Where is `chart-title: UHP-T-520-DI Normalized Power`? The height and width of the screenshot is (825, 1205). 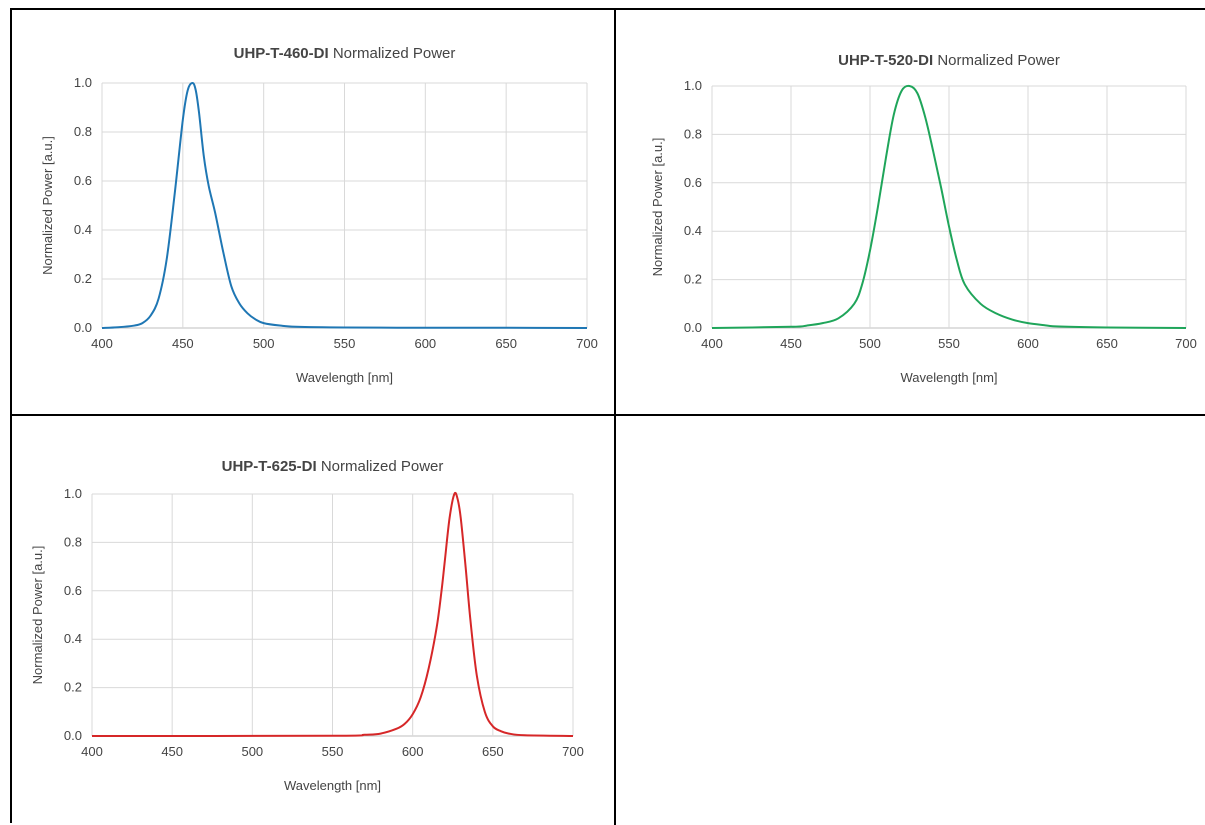 chart-title: UHP-T-520-DI Normalized Power is located at coordinates (949, 60).